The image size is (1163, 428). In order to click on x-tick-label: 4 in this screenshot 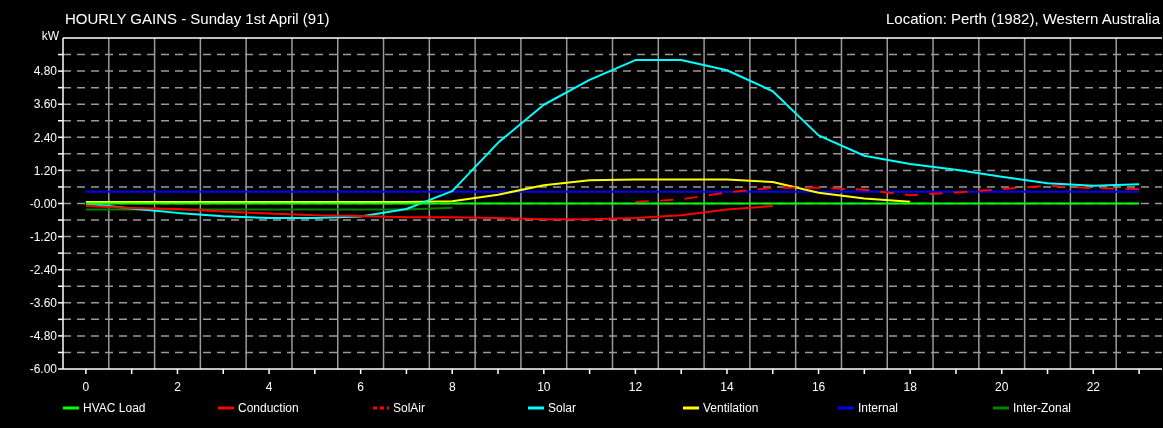, I will do `click(269, 387)`.